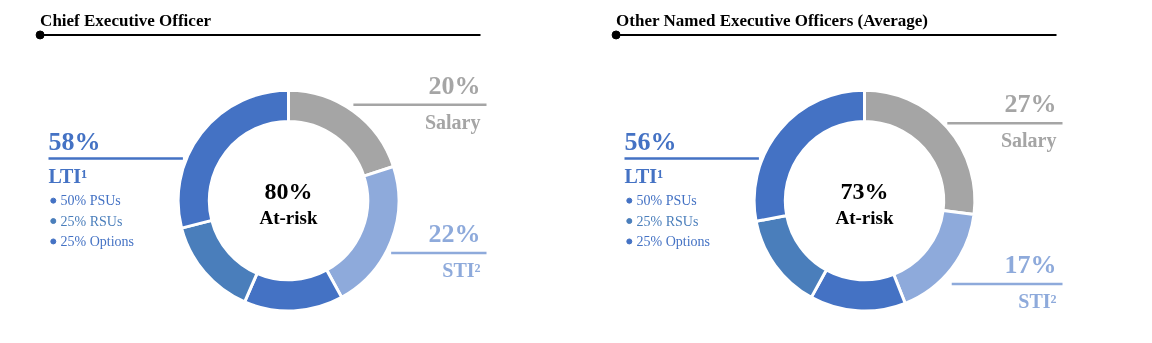  I want to click on text: 80%, so click(288, 191).